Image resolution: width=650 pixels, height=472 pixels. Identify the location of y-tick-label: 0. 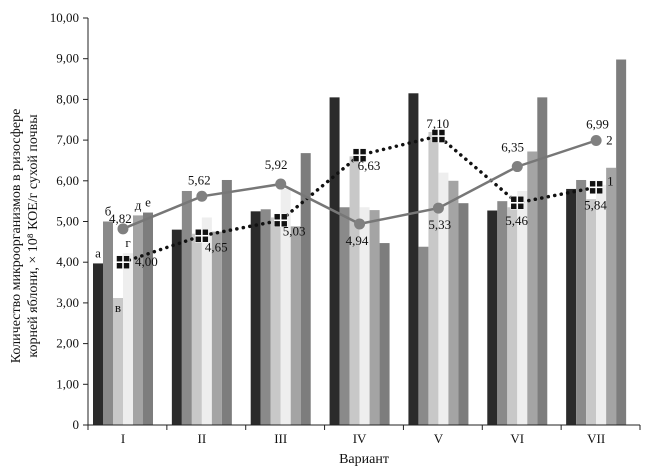
(76, 424).